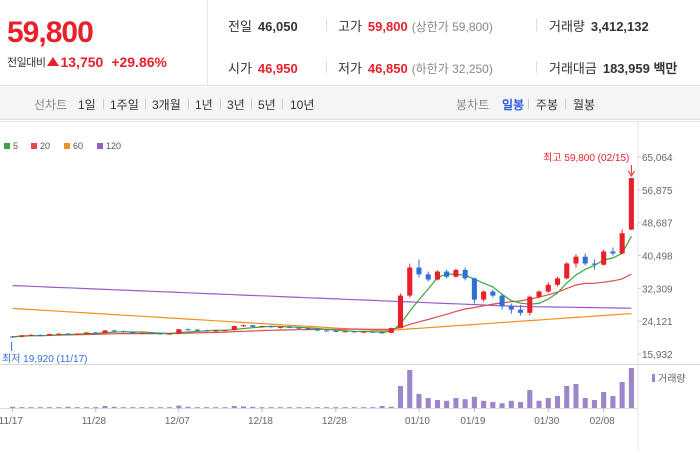 The width and height of the screenshot is (700, 450). I want to click on up-arrow-icon, so click(53, 61).